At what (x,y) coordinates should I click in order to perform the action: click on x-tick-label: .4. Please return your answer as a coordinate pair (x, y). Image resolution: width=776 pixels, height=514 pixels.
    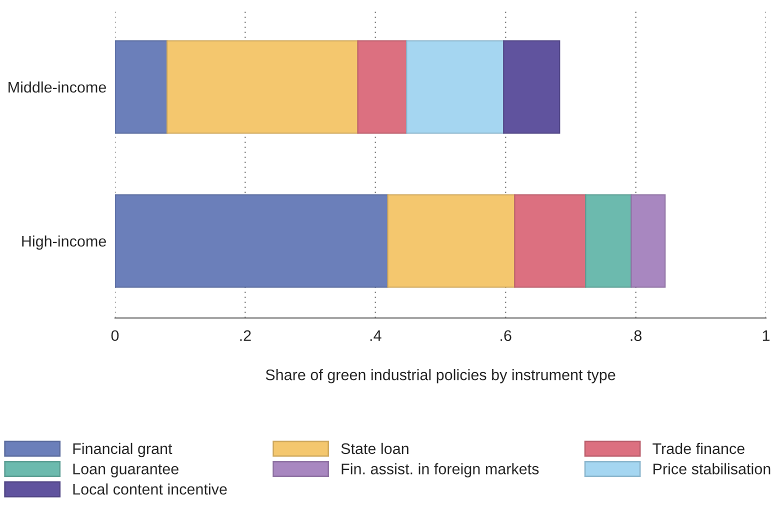
    Looking at the image, I should click on (376, 335).